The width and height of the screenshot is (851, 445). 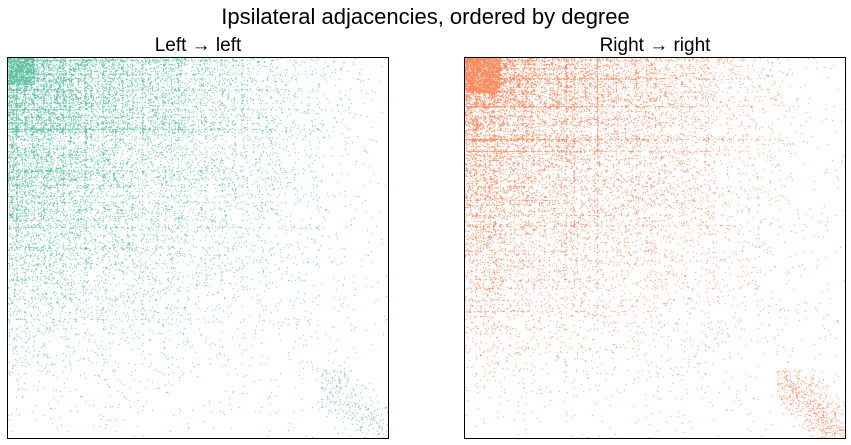 What do you see at coordinates (198, 45) in the screenshot?
I see `left-panel-title: Left → left` at bounding box center [198, 45].